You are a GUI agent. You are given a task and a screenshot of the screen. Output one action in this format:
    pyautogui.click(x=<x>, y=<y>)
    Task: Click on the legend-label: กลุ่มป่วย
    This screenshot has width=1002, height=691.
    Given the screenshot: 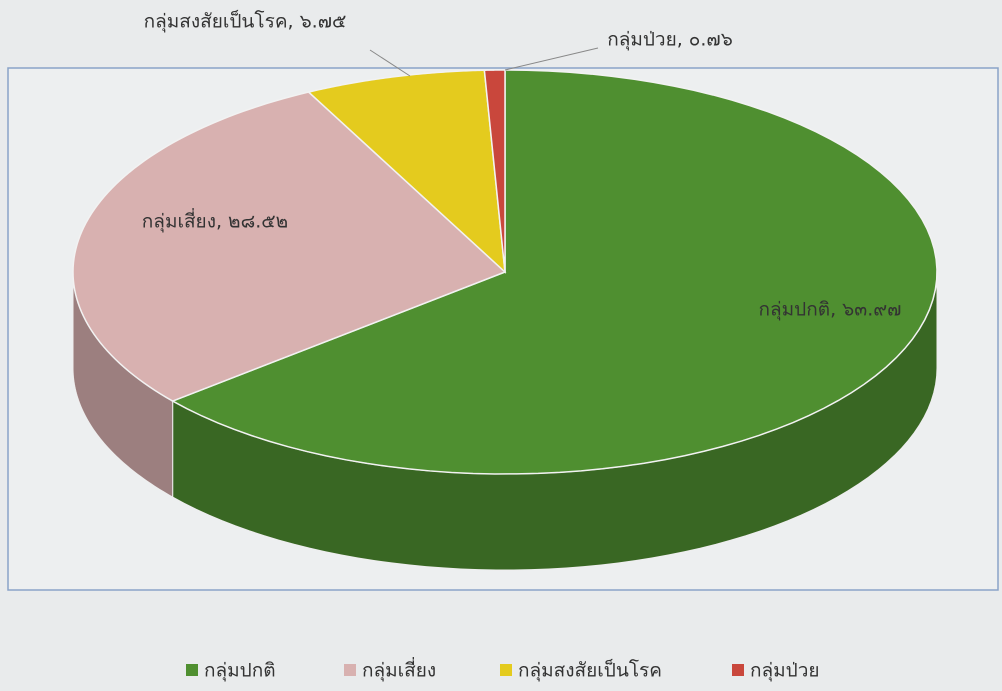 What is the action you would take?
    pyautogui.click(x=785, y=671)
    